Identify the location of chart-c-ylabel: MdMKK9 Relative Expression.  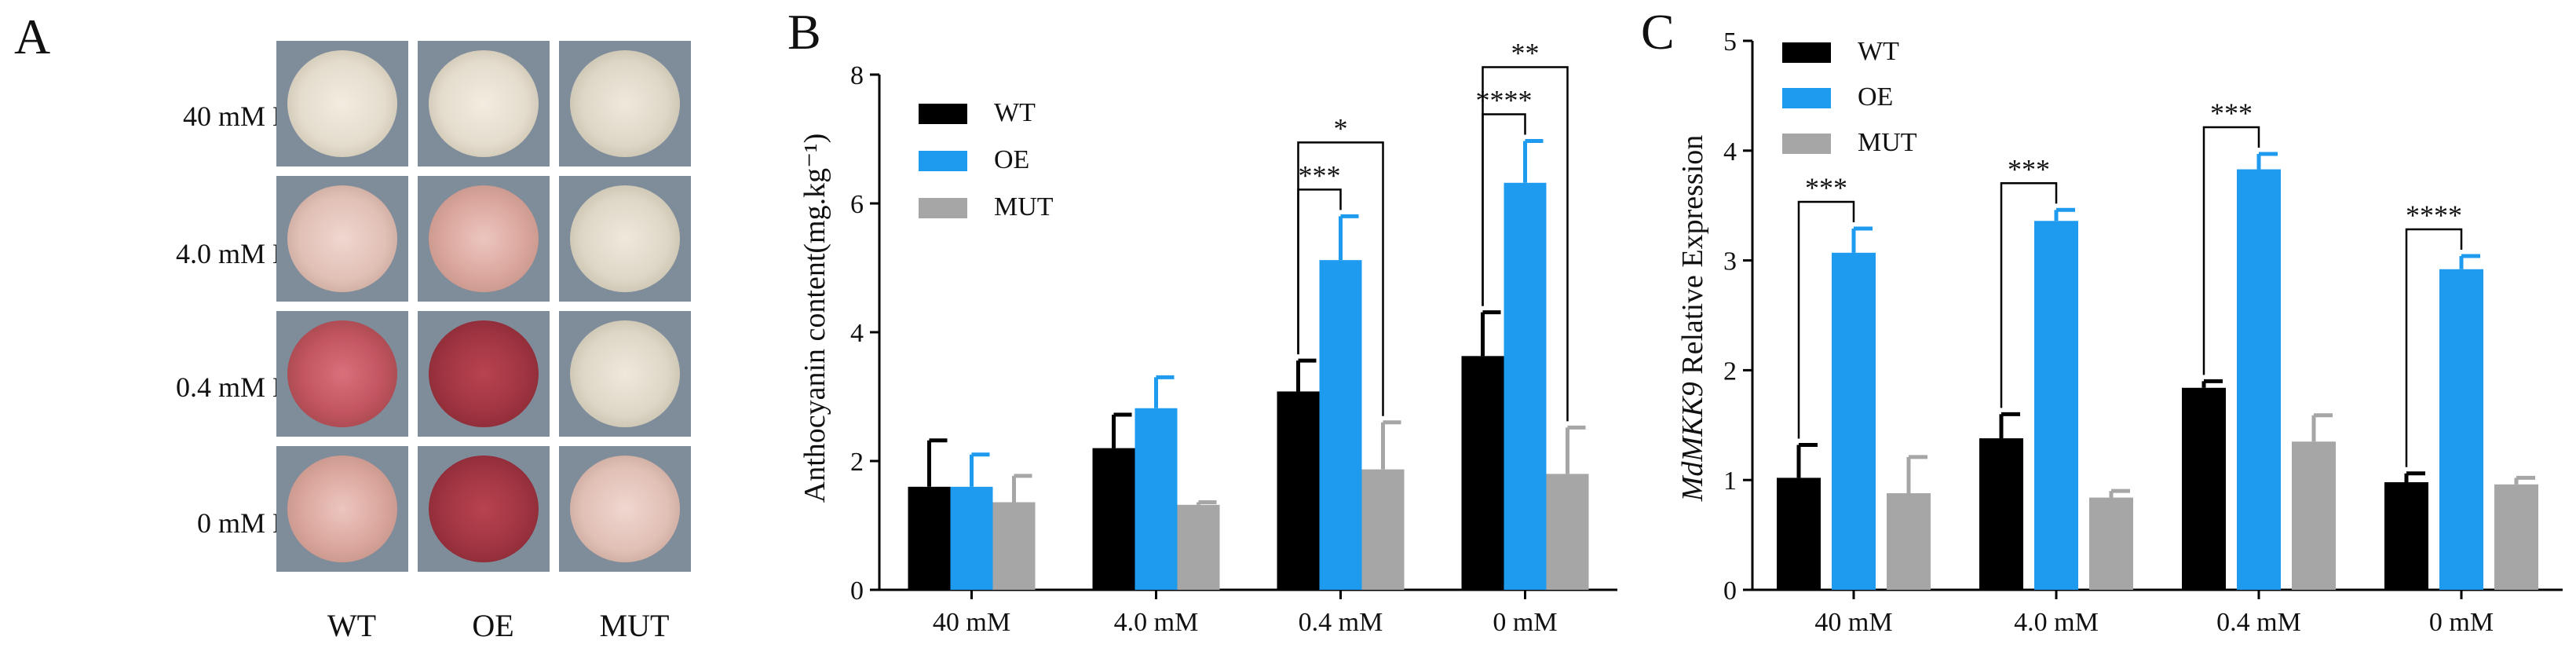
(1692, 318).